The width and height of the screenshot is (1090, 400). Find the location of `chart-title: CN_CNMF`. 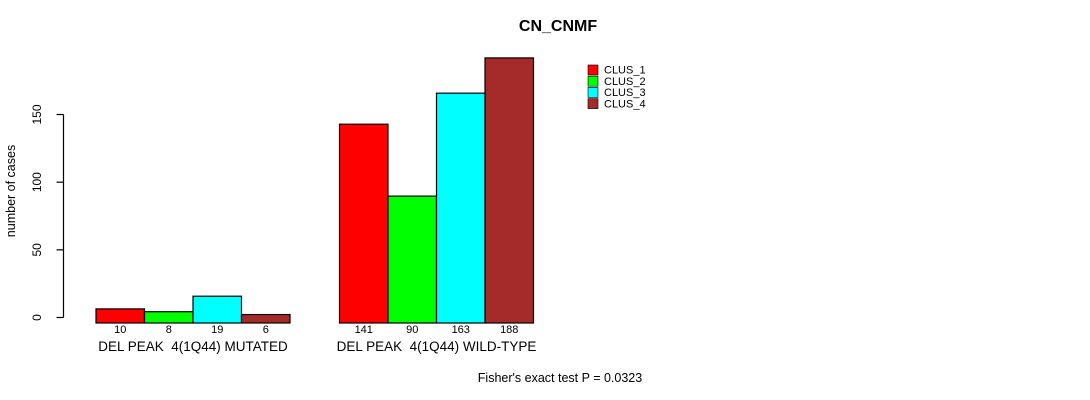

chart-title: CN_CNMF is located at coordinates (558, 26).